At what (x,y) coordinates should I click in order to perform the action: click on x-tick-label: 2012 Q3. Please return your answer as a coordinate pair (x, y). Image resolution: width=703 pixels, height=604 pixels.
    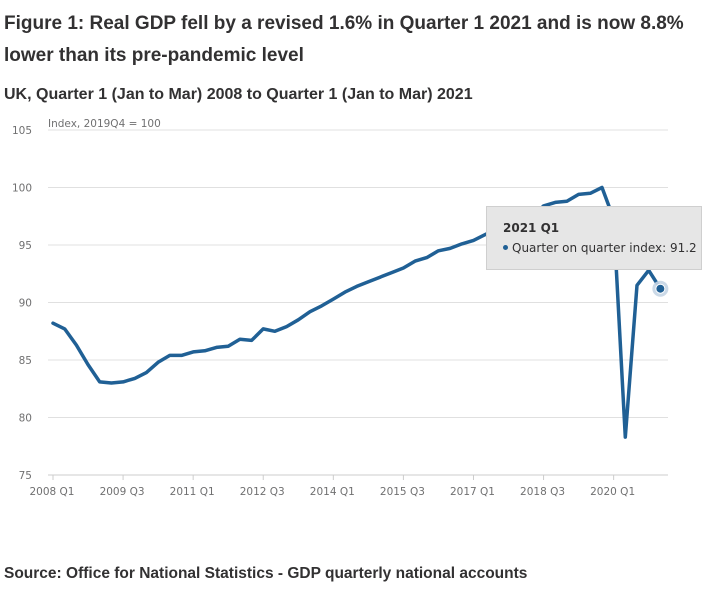
    Looking at the image, I should click on (262, 492).